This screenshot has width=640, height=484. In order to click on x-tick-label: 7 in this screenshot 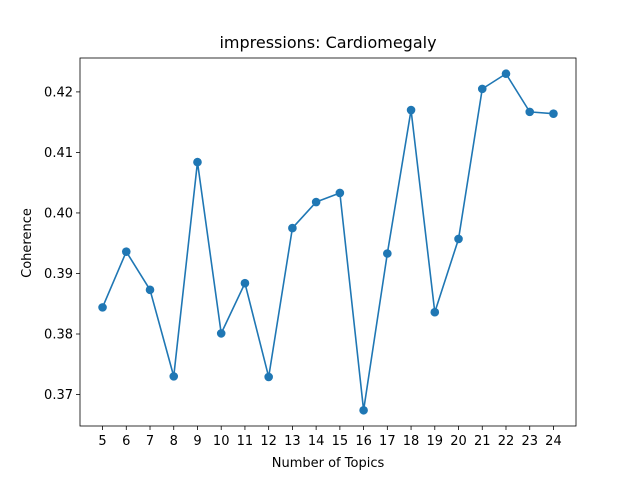, I will do `click(150, 441)`.